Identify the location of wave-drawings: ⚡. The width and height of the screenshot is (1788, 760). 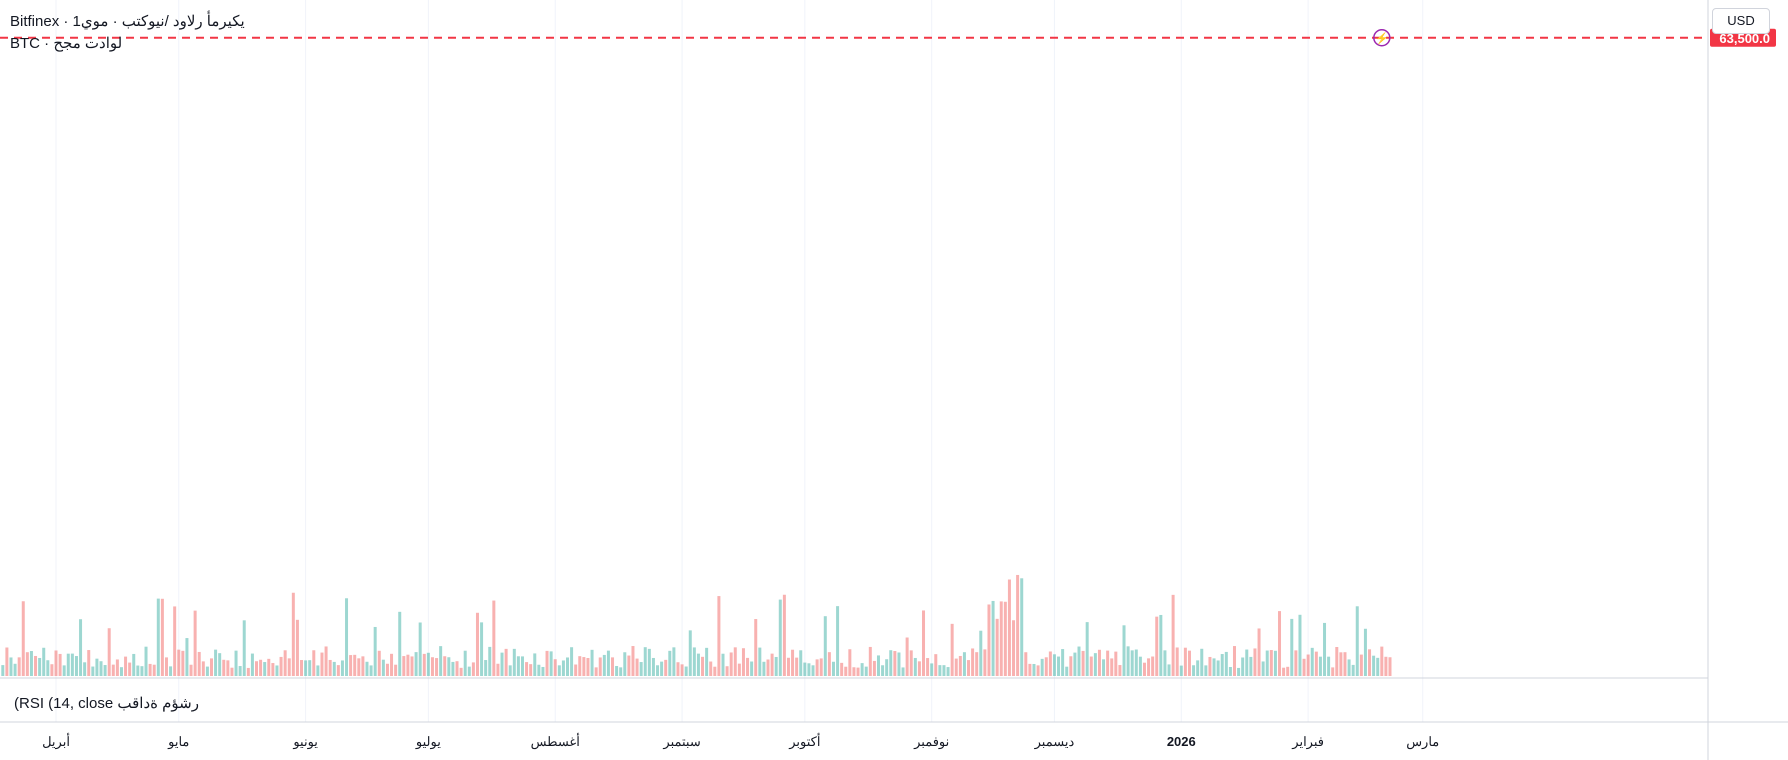
(854, 38).